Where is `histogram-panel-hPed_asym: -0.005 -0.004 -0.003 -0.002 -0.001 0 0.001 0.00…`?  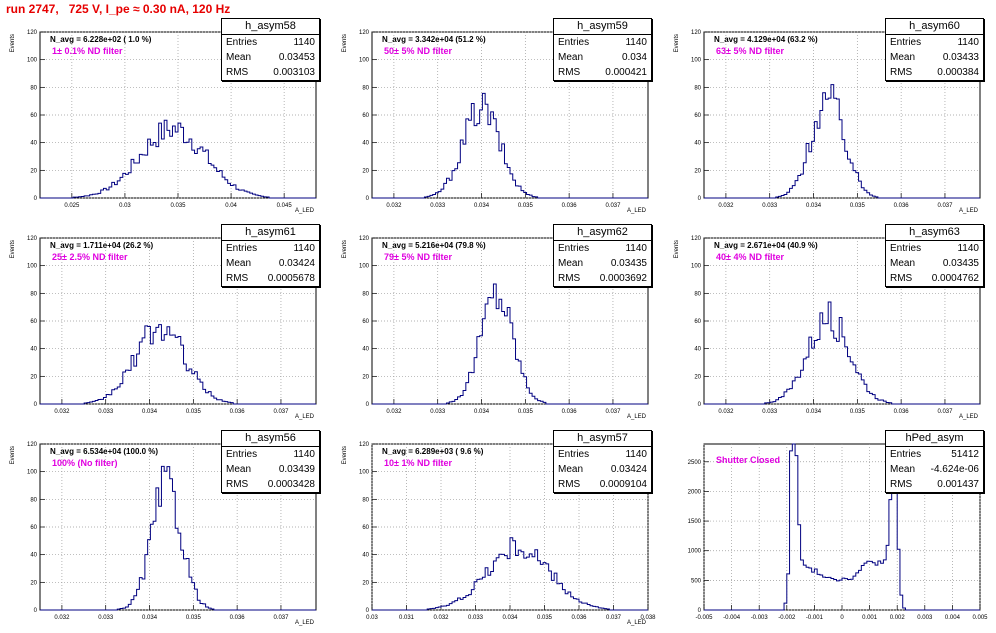
histogram-panel-hPed_asym: -0.005 -0.004 -0.003 -0.002 -0.001 0 0.001 0.00… is located at coordinates (829, 530).